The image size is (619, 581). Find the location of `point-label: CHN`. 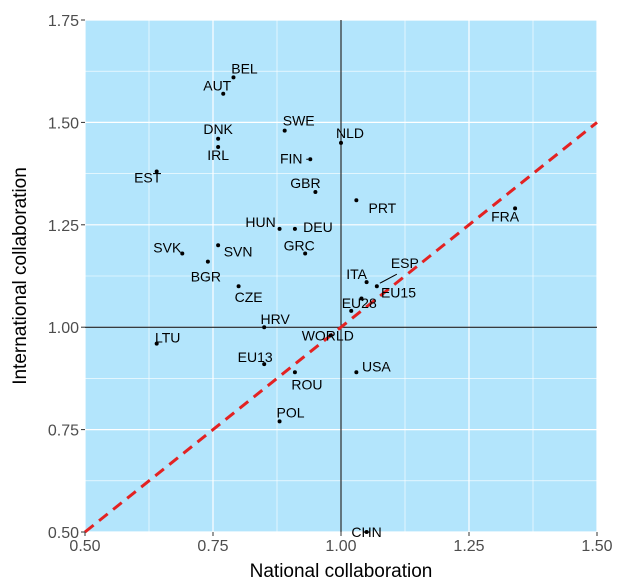

point-label: CHN is located at coordinates (366, 532).